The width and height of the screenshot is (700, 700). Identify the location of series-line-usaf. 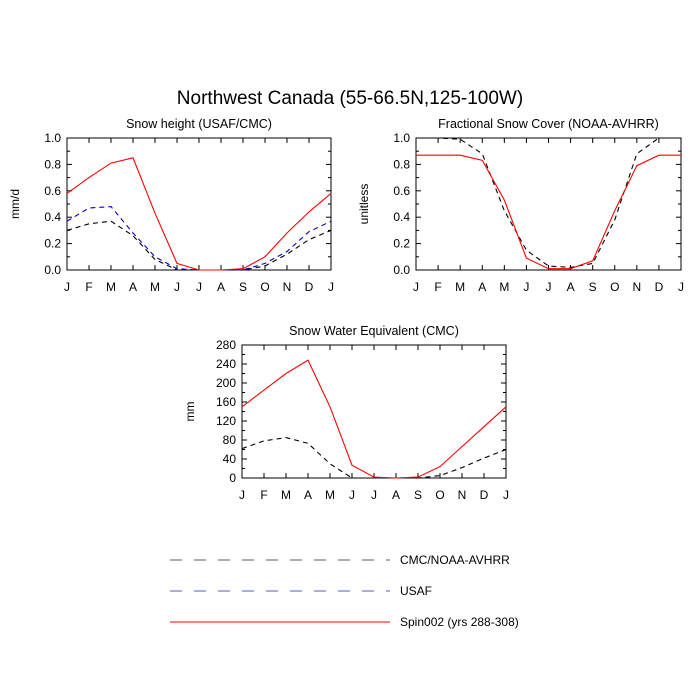
(199, 238).